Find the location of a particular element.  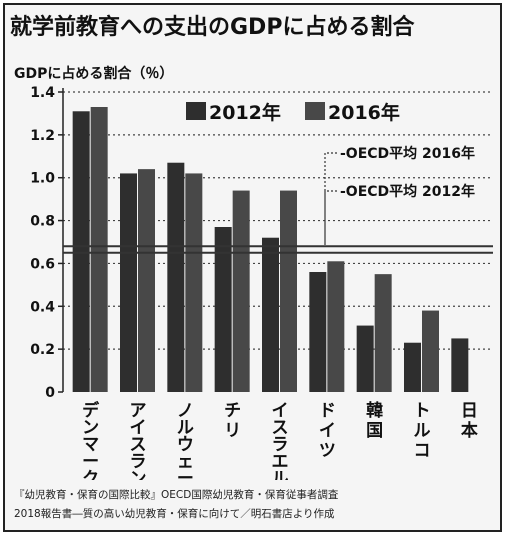

legend-swatch-2016 is located at coordinates (315, 111).